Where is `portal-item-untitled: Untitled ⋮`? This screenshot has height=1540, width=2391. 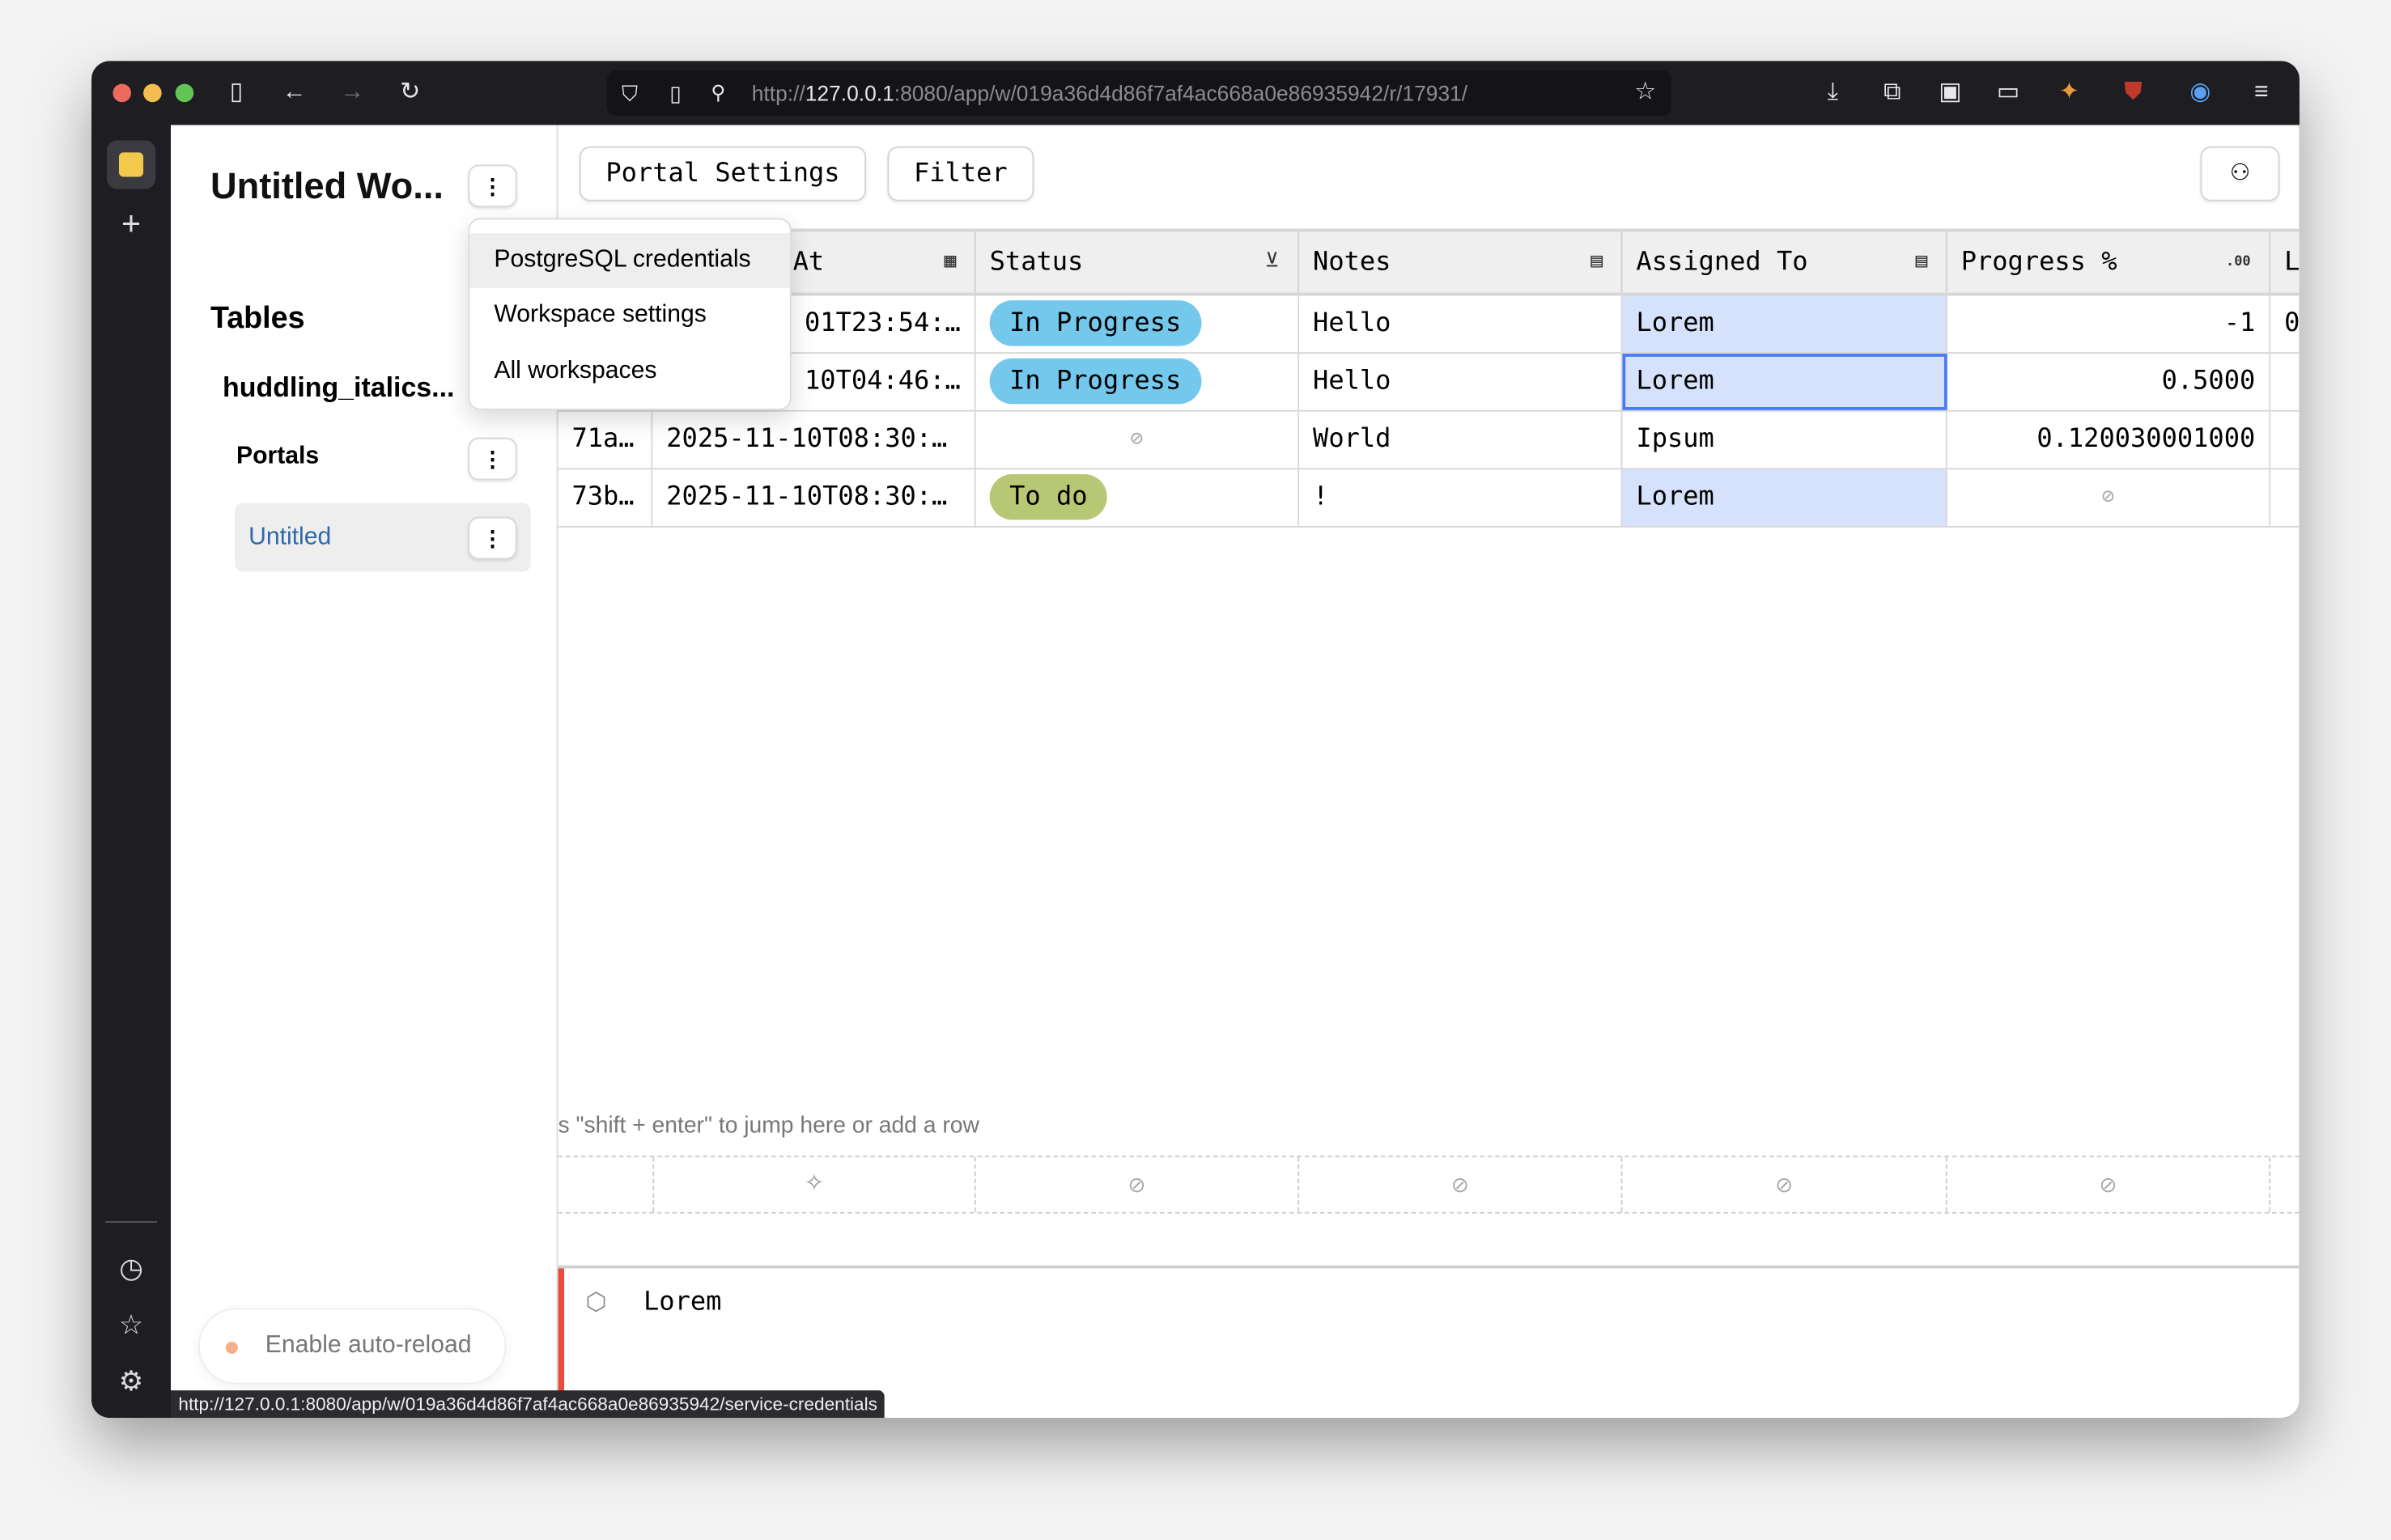
portal-item-untitled: Untitled ⋮ is located at coordinates (383, 537).